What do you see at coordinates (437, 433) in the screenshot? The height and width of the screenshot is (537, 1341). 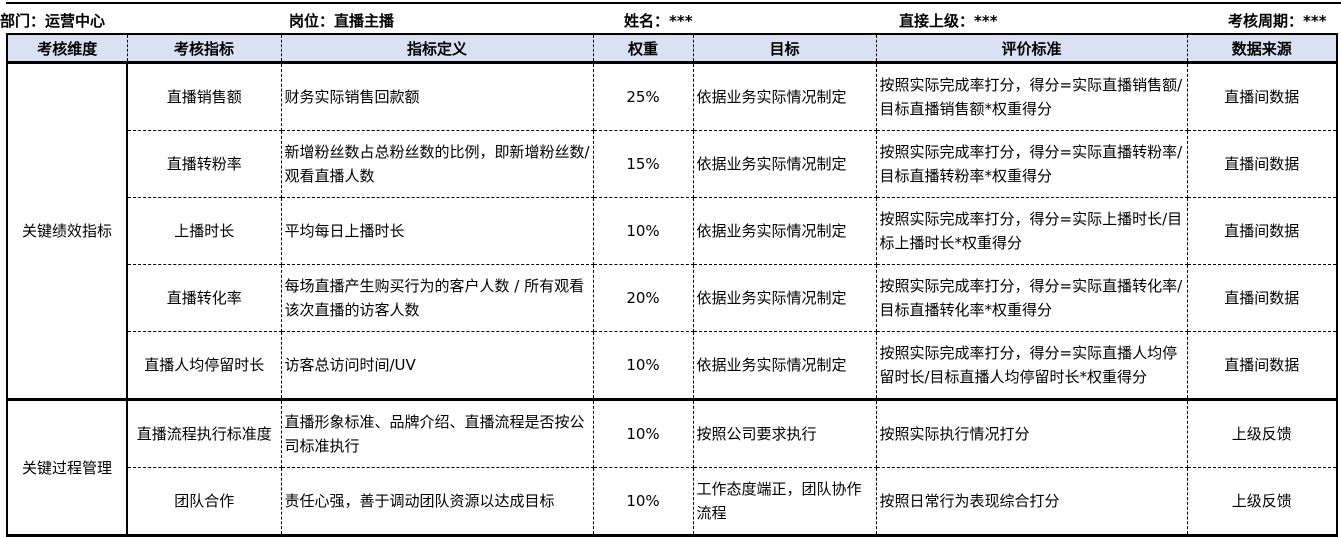 I see `definition-cell: 直播形象标准、品牌介绍、直播流程是否按公司标准执行` at bounding box center [437, 433].